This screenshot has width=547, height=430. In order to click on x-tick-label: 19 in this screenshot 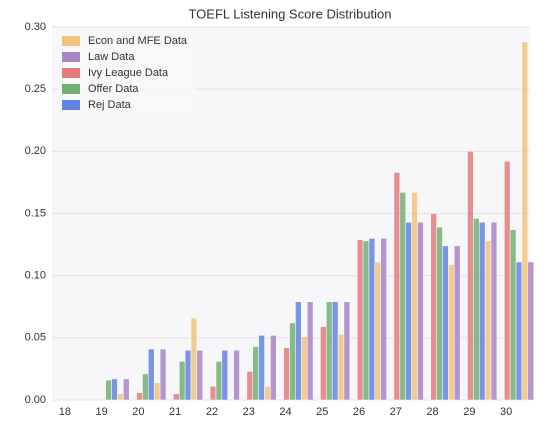, I will do `click(102, 412)`.